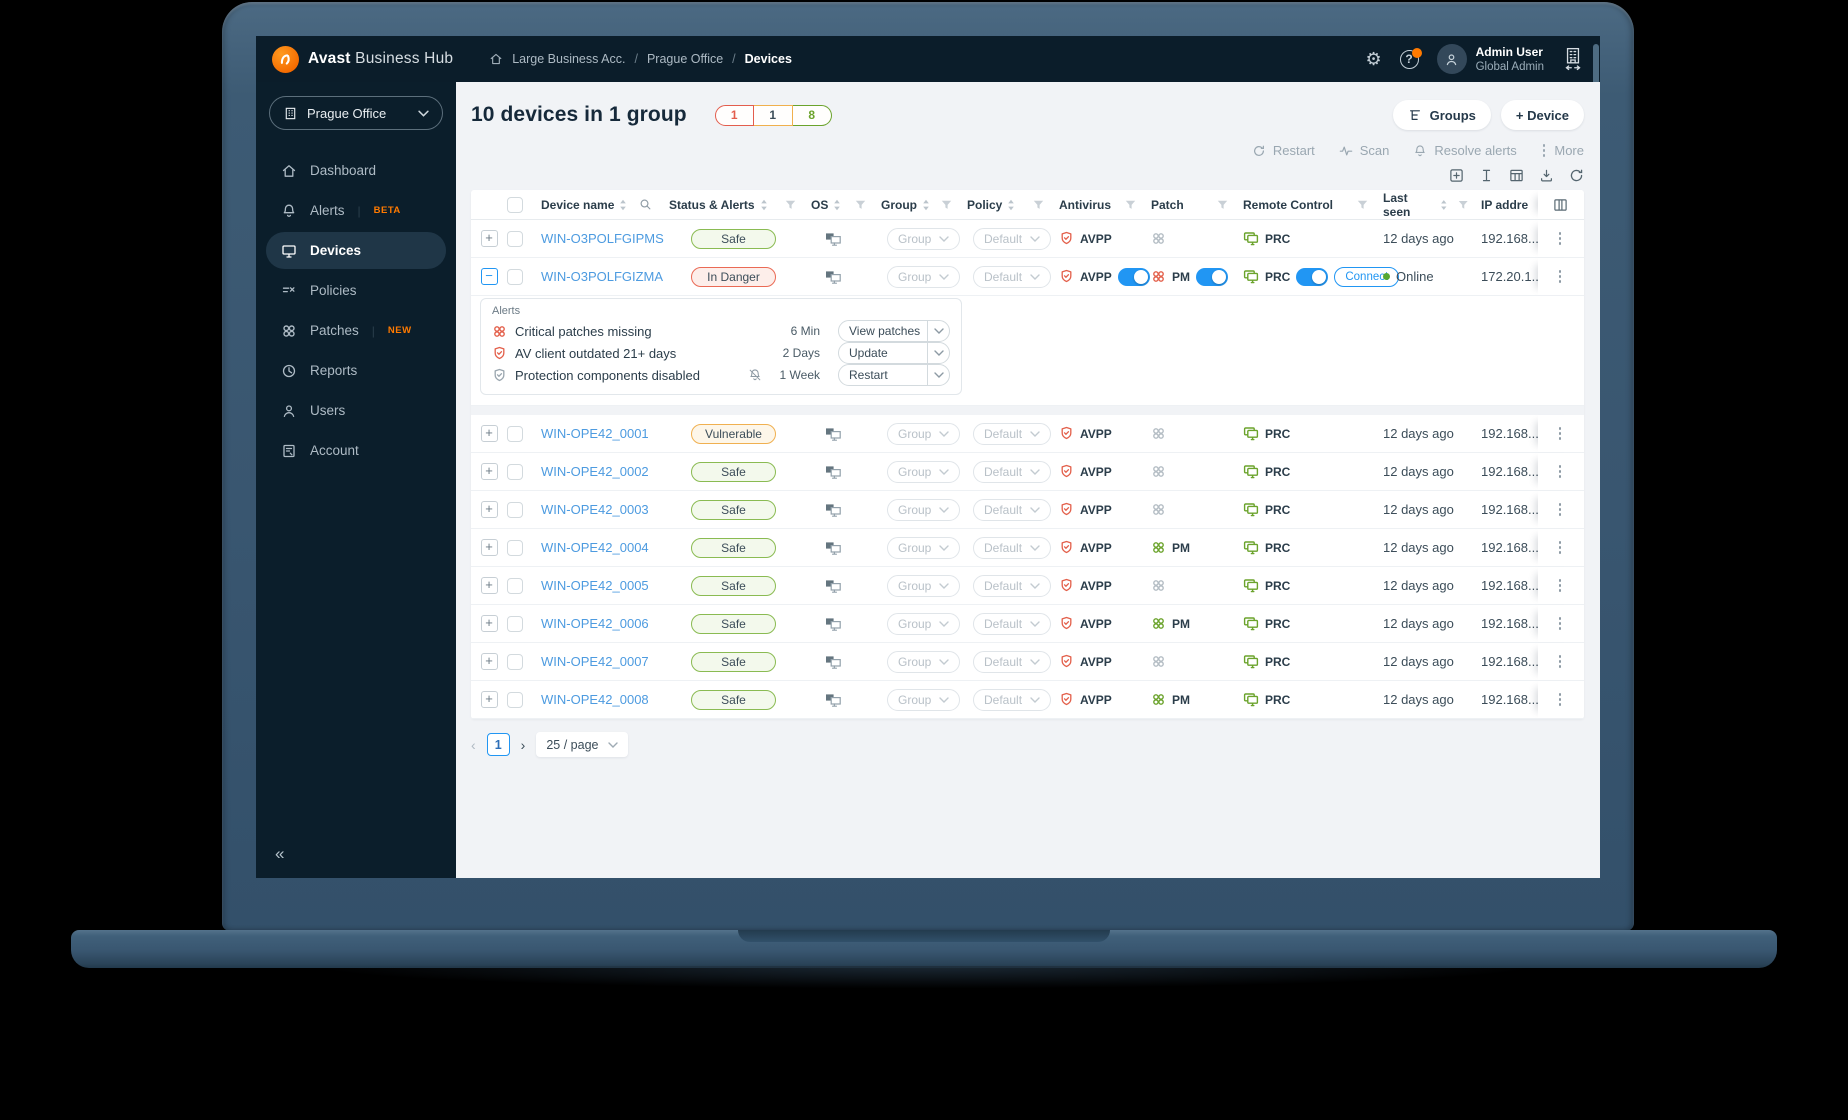 This screenshot has height=1120, width=1848. What do you see at coordinates (1410, 58) in the screenshot?
I see `help-icon: ?` at bounding box center [1410, 58].